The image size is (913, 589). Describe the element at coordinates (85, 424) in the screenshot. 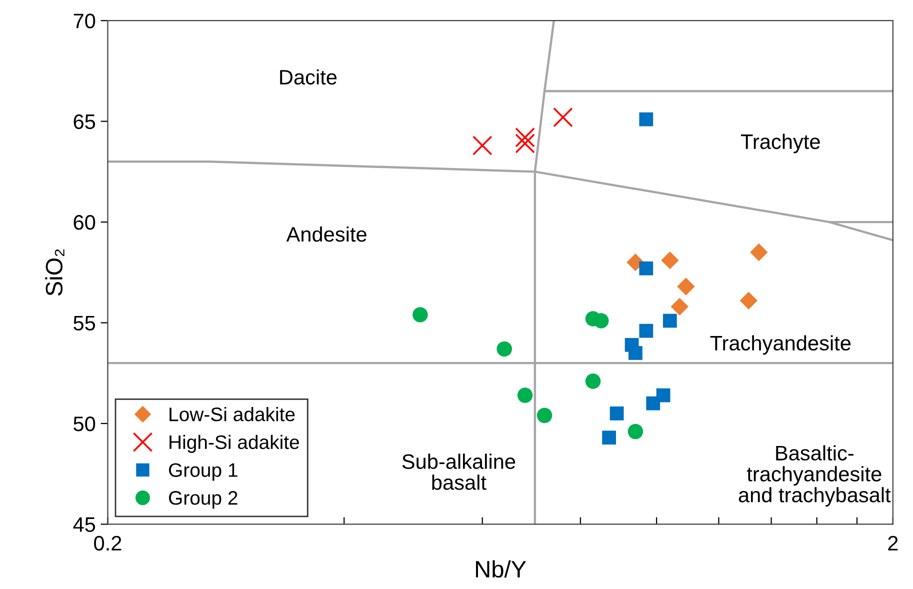

I see `y-tick-label: 50` at that location.